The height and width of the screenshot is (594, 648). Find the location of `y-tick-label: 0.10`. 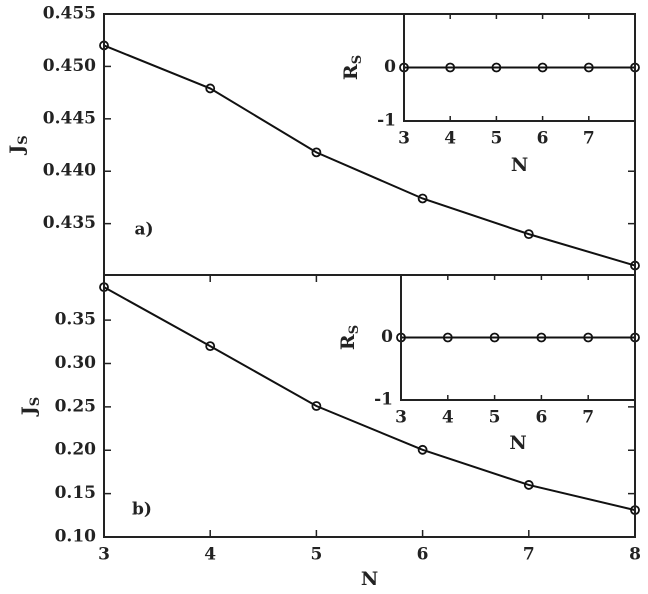

y-tick-label: 0.10 is located at coordinates (76, 537).